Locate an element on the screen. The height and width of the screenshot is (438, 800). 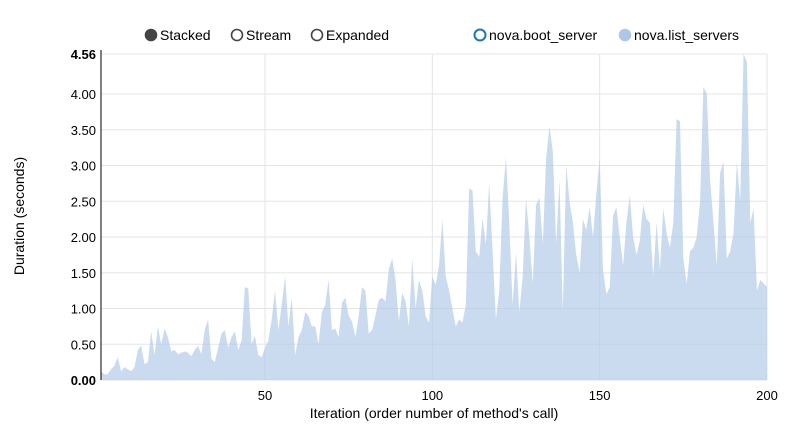
legend-label: nova.boot_server is located at coordinates (543, 35).